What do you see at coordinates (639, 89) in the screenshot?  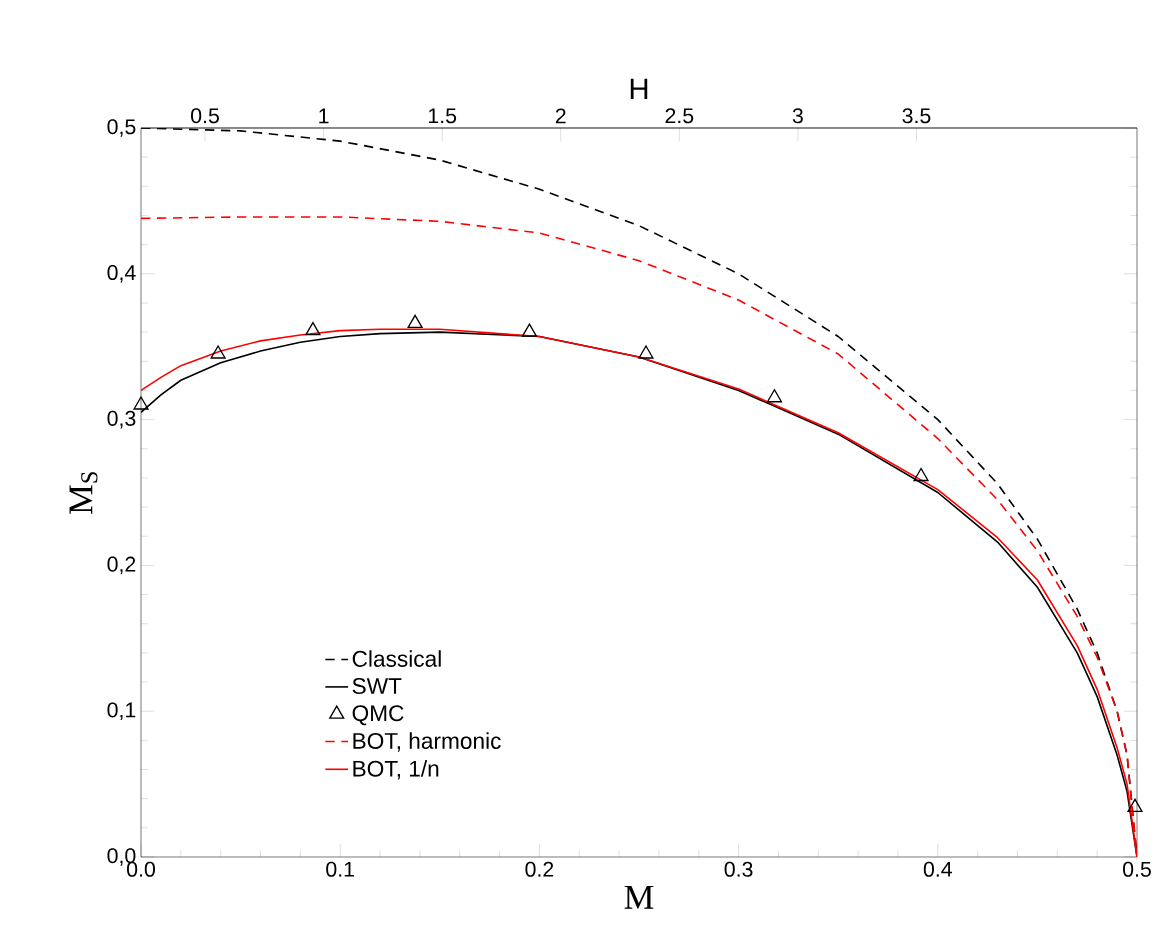 I see `x2-axis-title: H` at bounding box center [639, 89].